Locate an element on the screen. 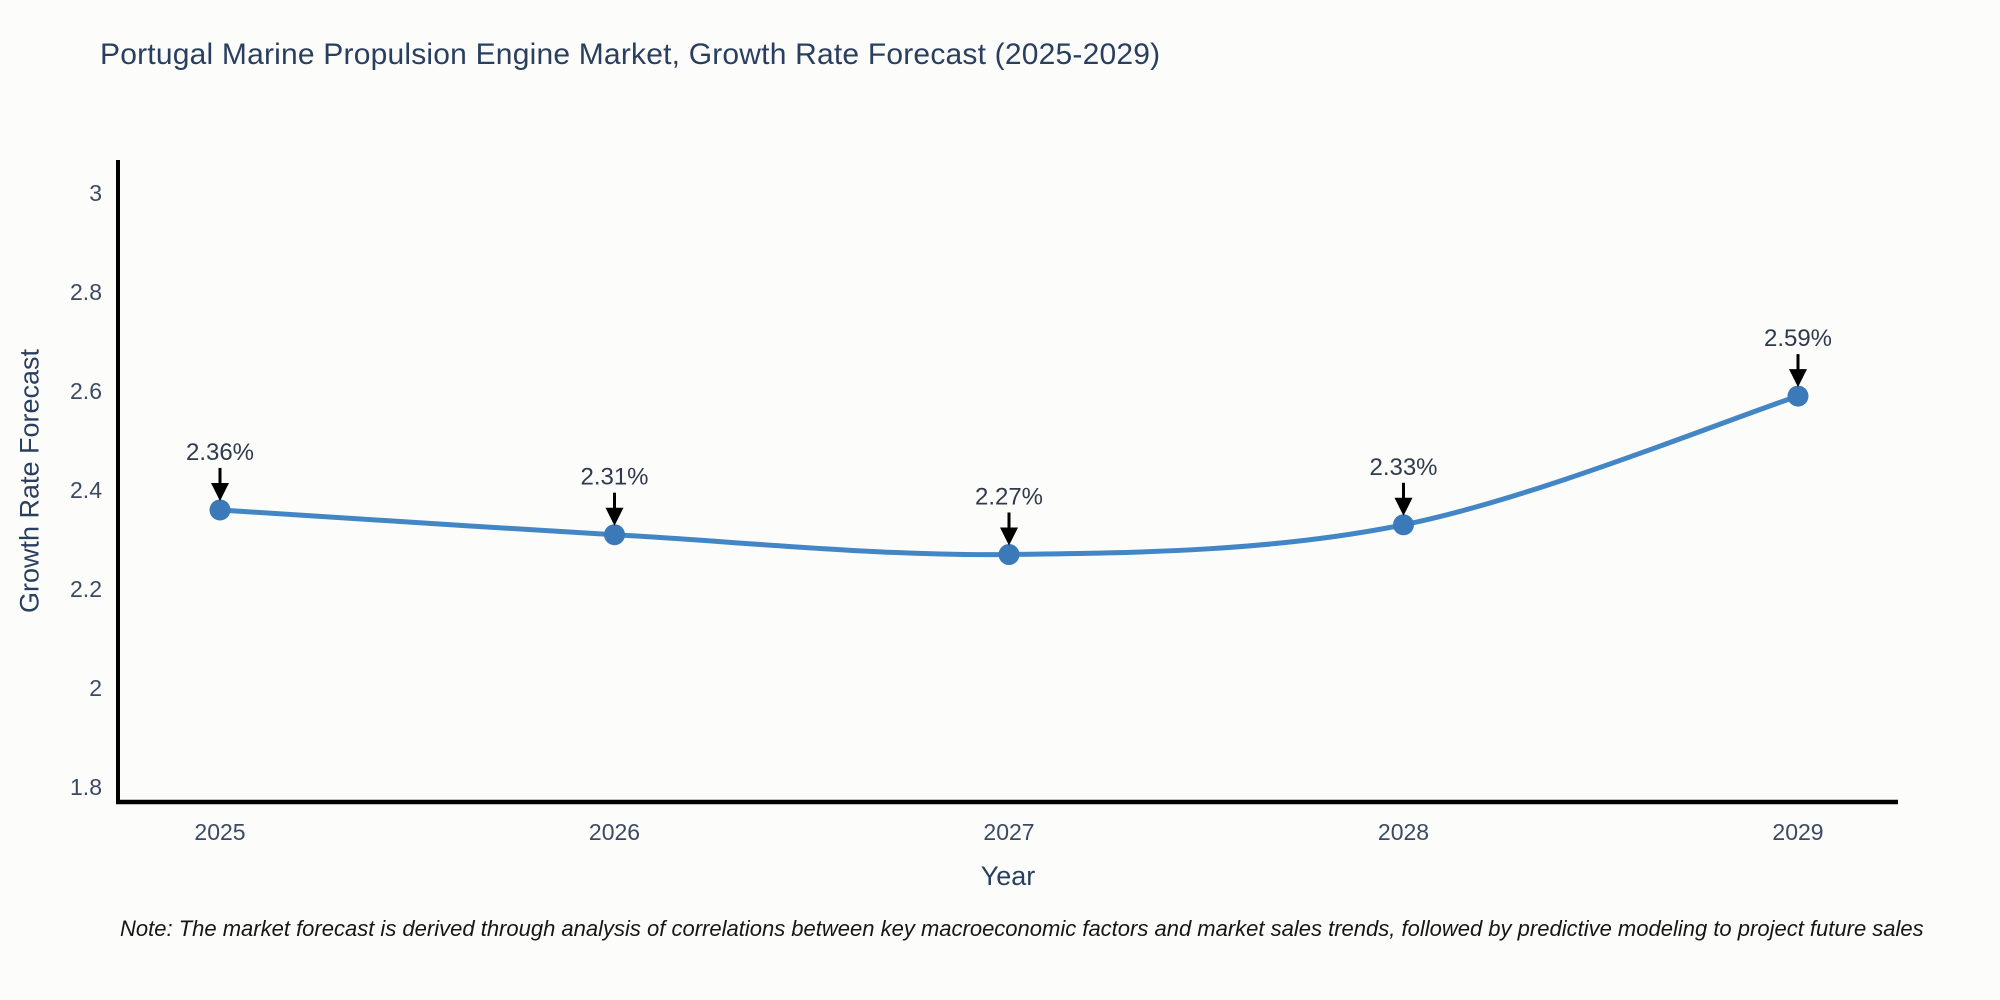  point-label: 2.59% is located at coordinates (1798, 338).